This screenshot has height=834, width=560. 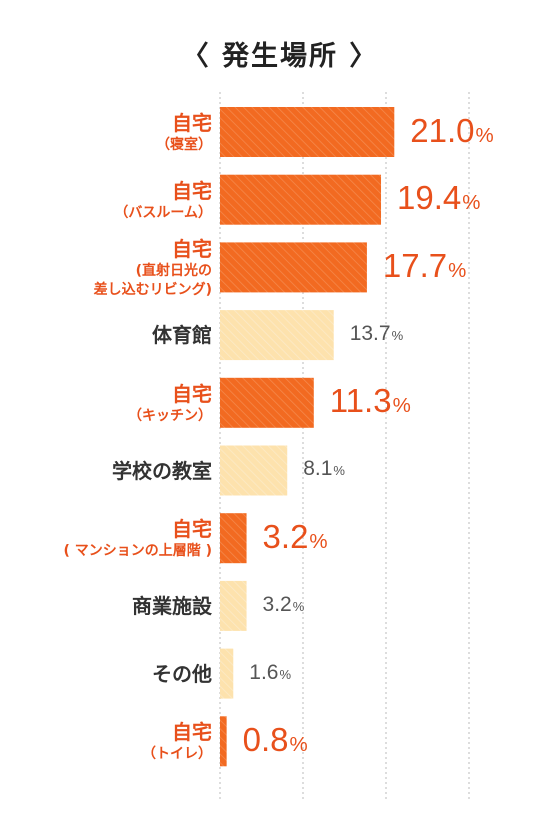 I want to click on category-label: 商業施設, so click(x=172, y=606).